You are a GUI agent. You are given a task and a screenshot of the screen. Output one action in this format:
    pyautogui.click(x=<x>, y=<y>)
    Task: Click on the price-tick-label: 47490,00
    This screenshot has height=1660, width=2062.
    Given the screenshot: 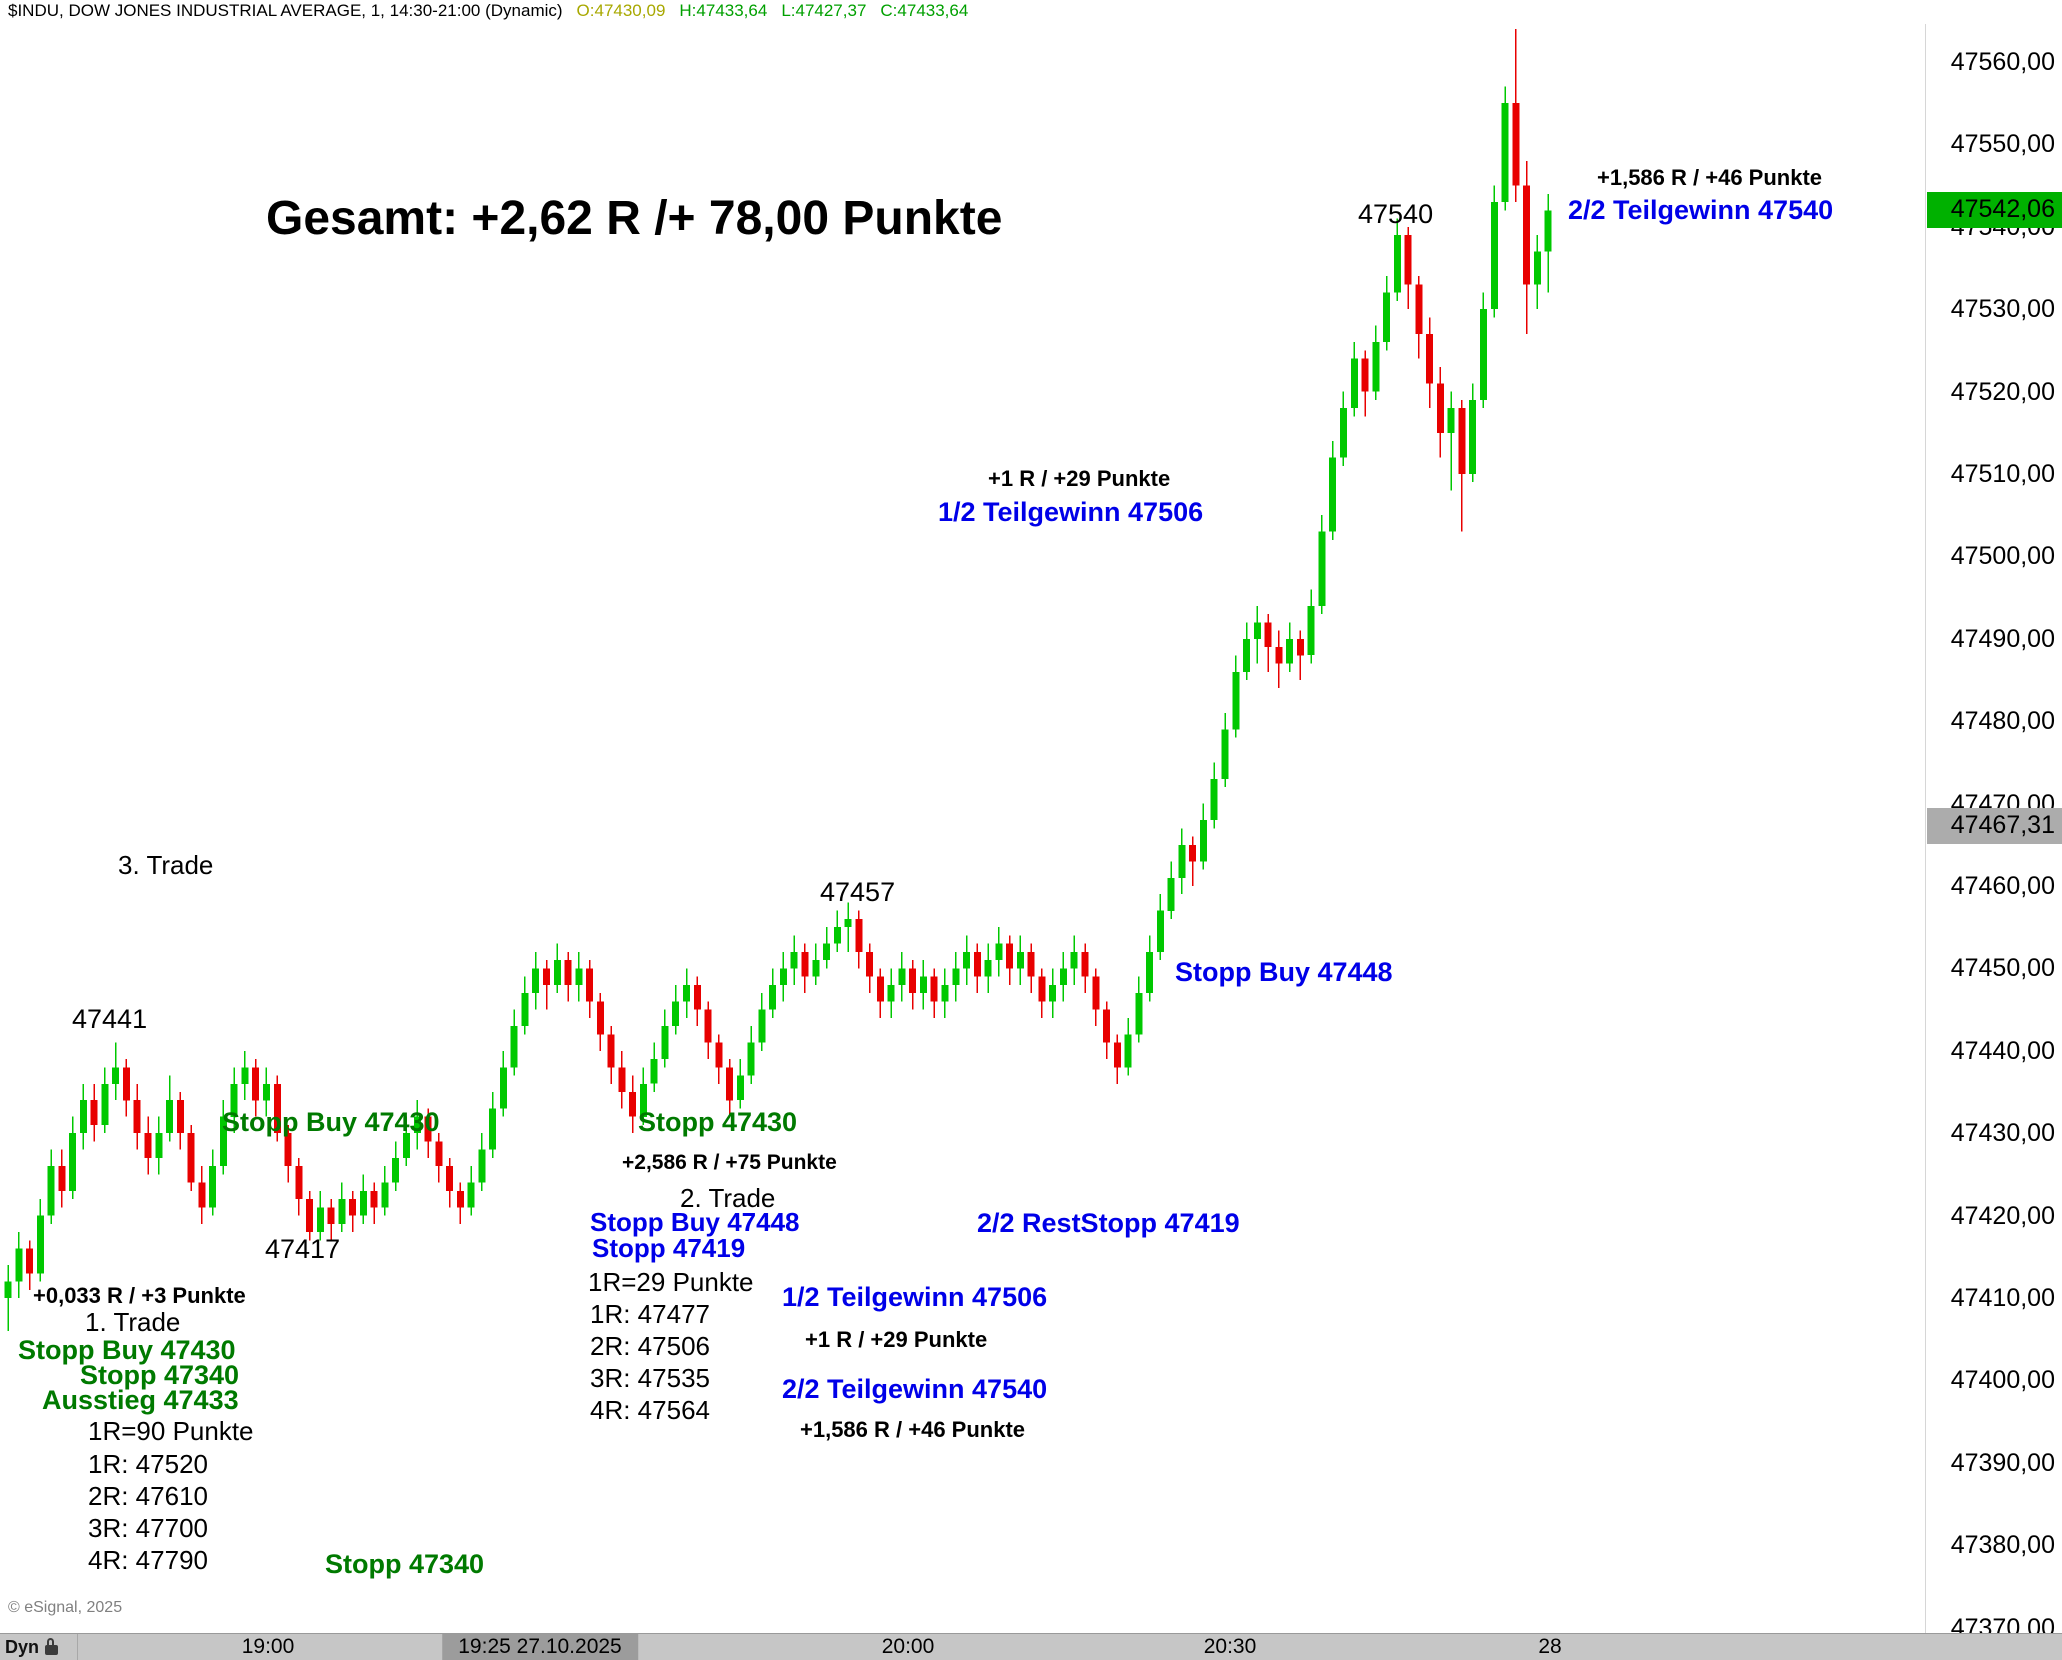 What is the action you would take?
    pyautogui.click(x=2002, y=638)
    